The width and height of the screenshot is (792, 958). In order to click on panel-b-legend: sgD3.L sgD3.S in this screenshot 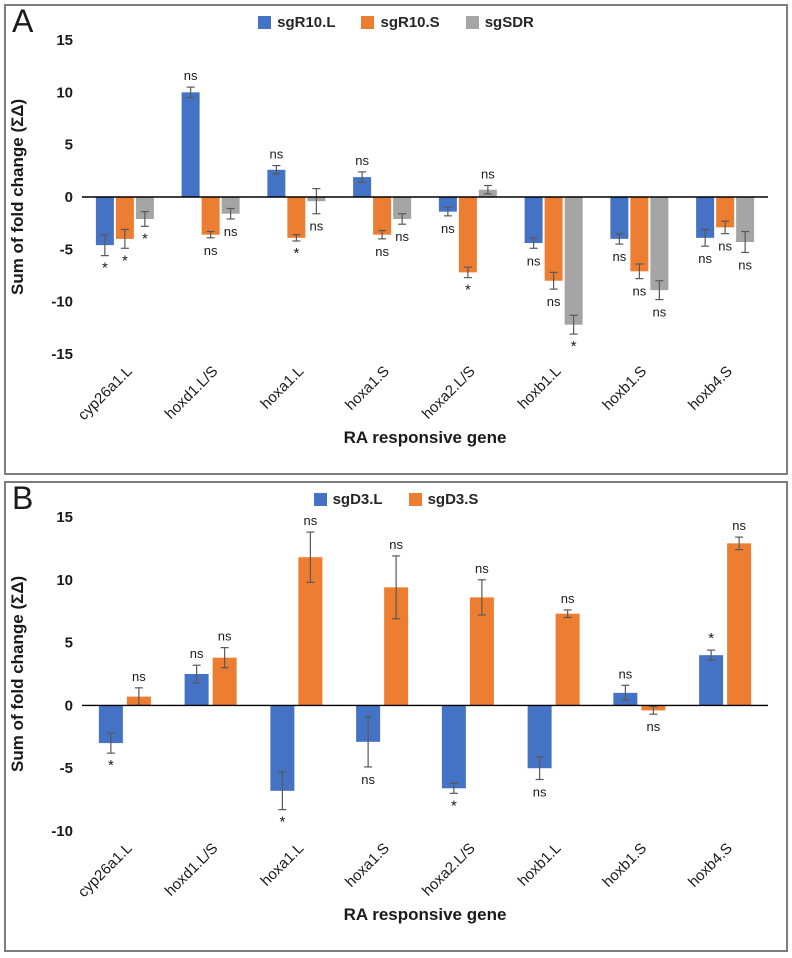, I will do `click(396, 499)`.